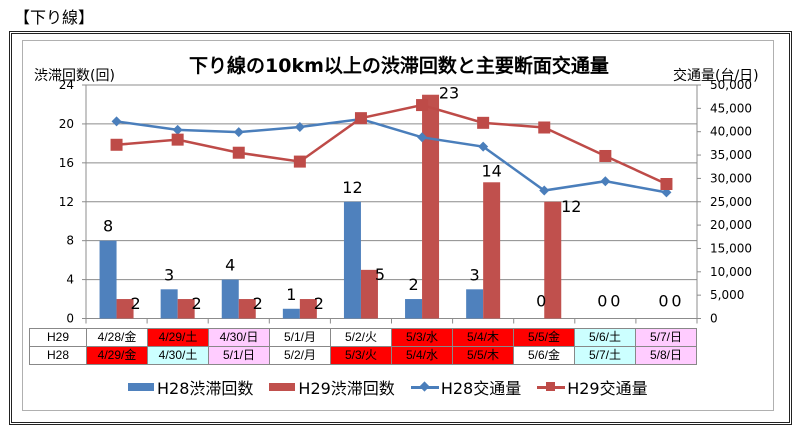  Describe the element at coordinates (592, 387) in the screenshot. I see `legend-item: H29交通量` at that location.